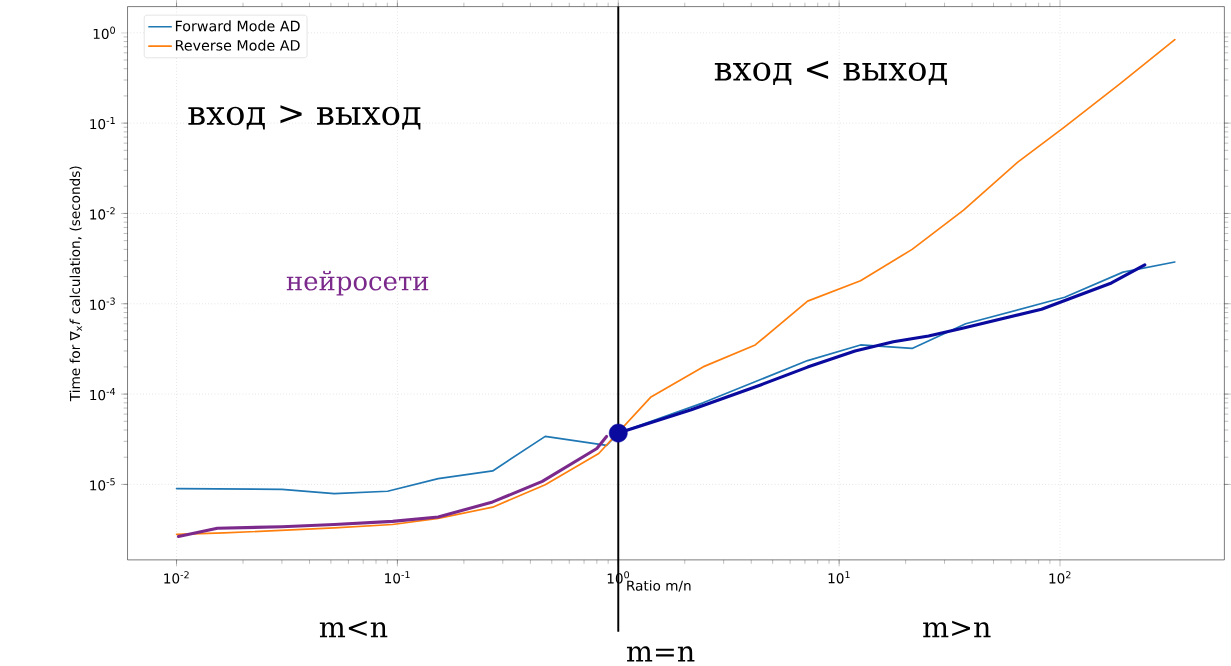 This screenshot has width=1231, height=666. What do you see at coordinates (353, 629) in the screenshot?
I see `text: m<n` at bounding box center [353, 629].